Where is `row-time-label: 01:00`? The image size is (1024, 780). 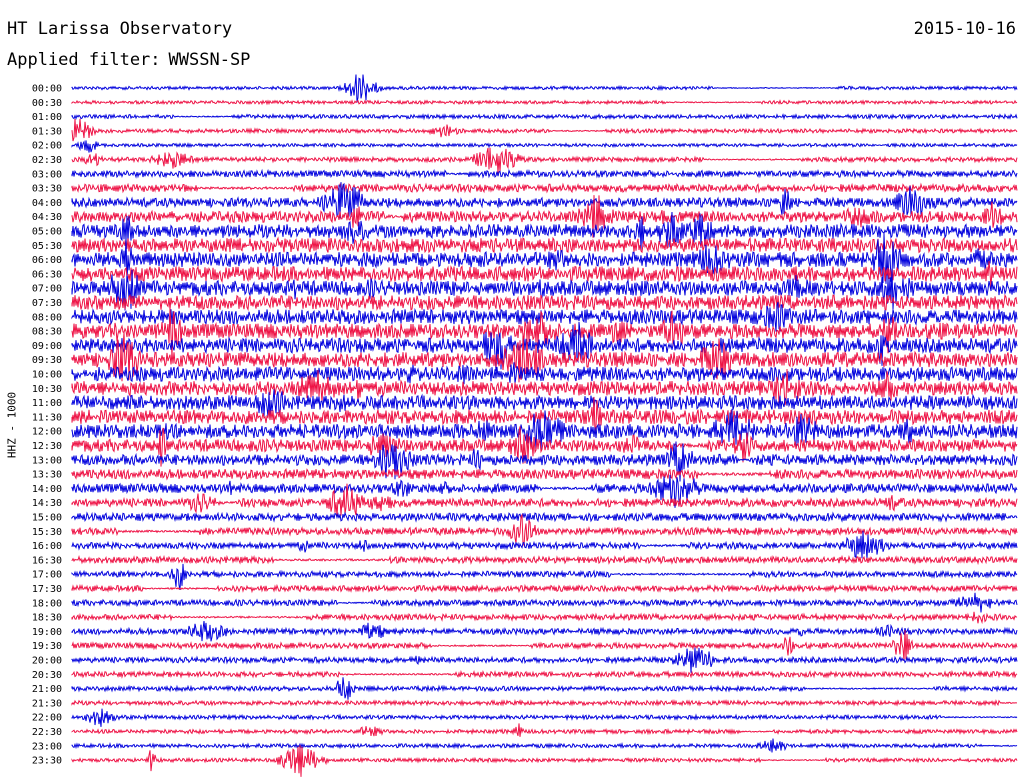 row-time-label: 01:00 is located at coordinates (47, 117).